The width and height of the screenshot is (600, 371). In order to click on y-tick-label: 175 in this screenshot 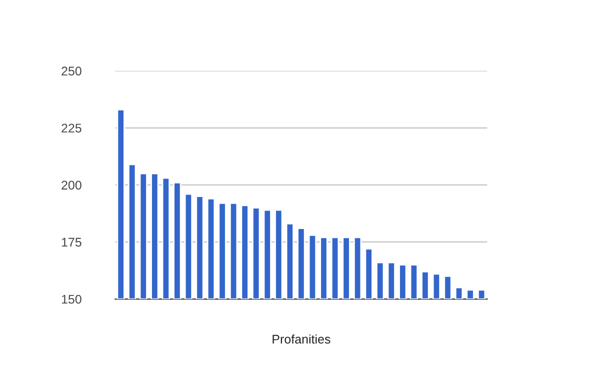, I will do `click(72, 242)`.